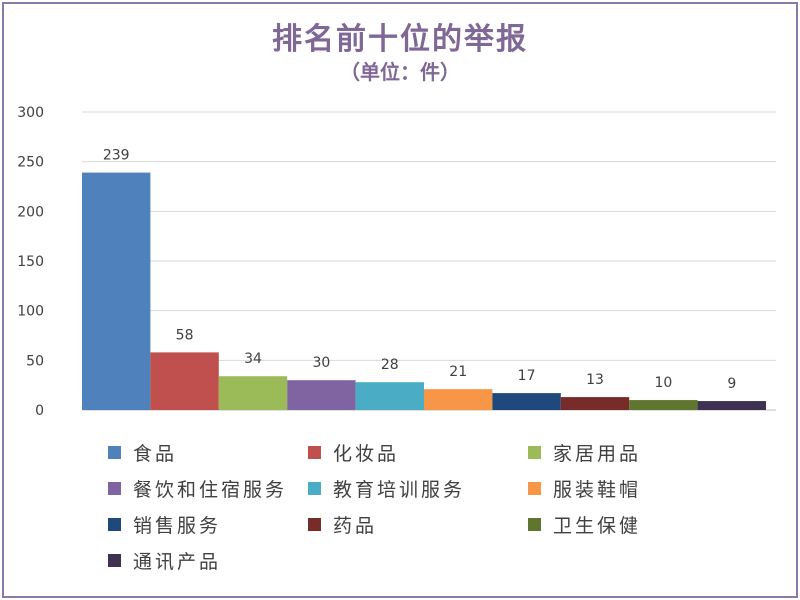 The image size is (800, 600). What do you see at coordinates (527, 376) in the screenshot?
I see `data-label: 17` at bounding box center [527, 376].